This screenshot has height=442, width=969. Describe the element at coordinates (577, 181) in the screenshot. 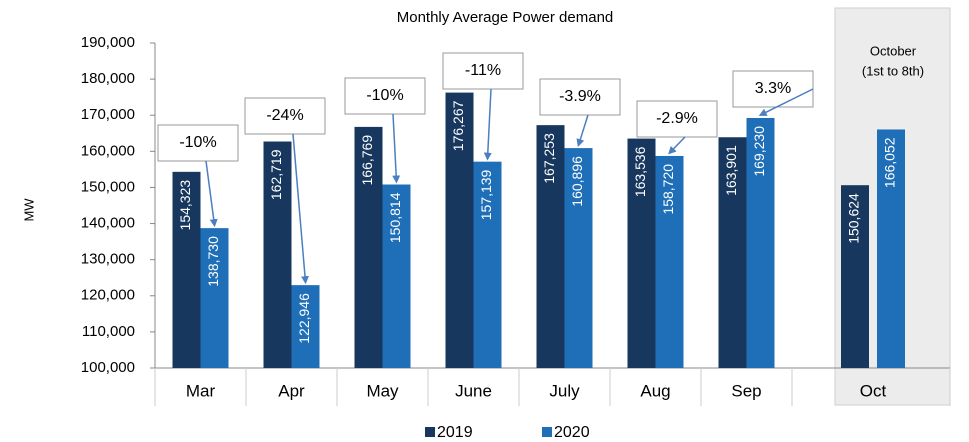

I see `data-label: 160,896` at that location.